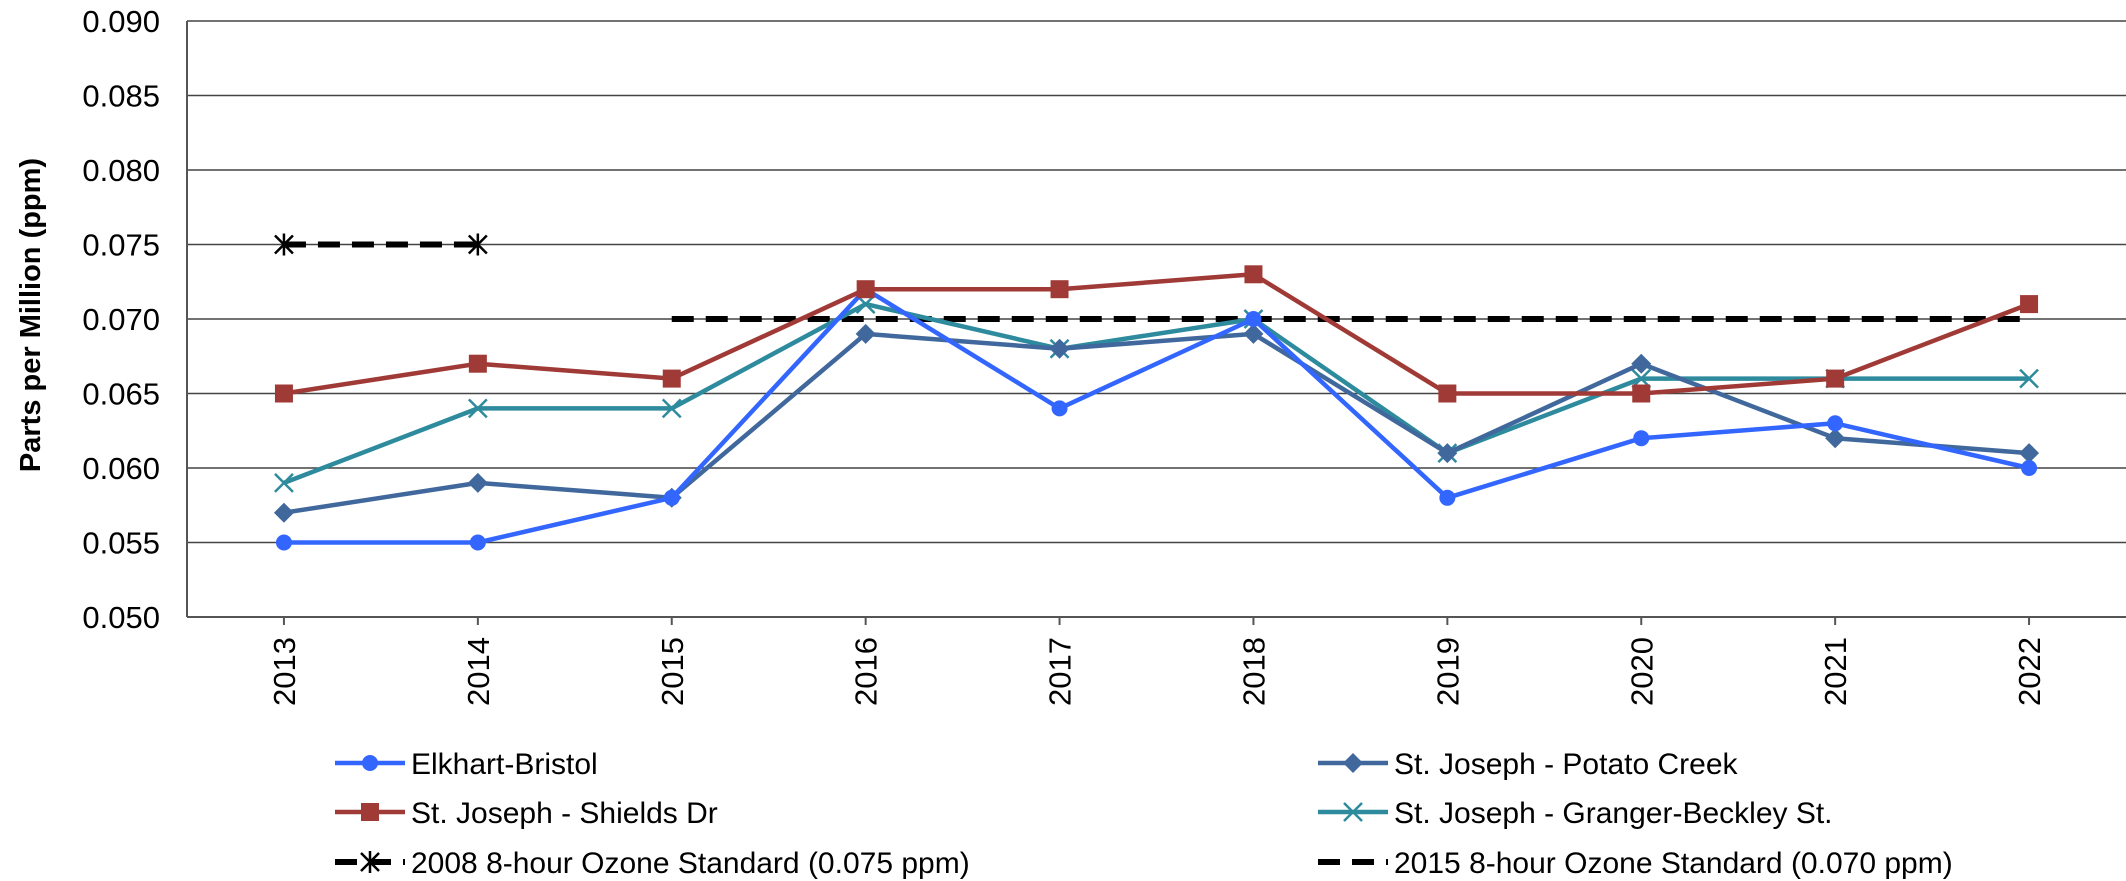 The image size is (2126, 881). I want to click on legend-label: 2008 8-hour Ozone Standard (0.075 ppm), so click(690, 863).